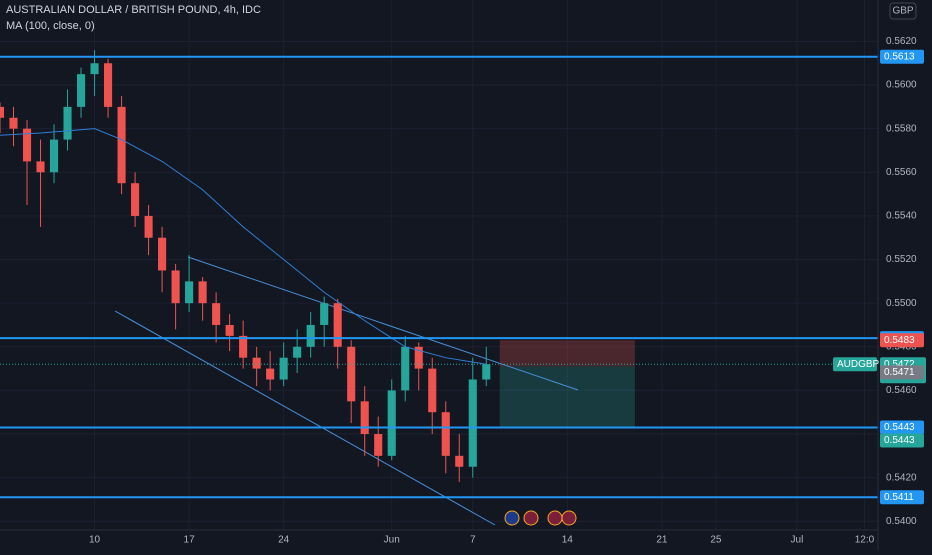 This screenshot has height=555, width=932. I want to click on x-tick-label: Jul, so click(797, 540).